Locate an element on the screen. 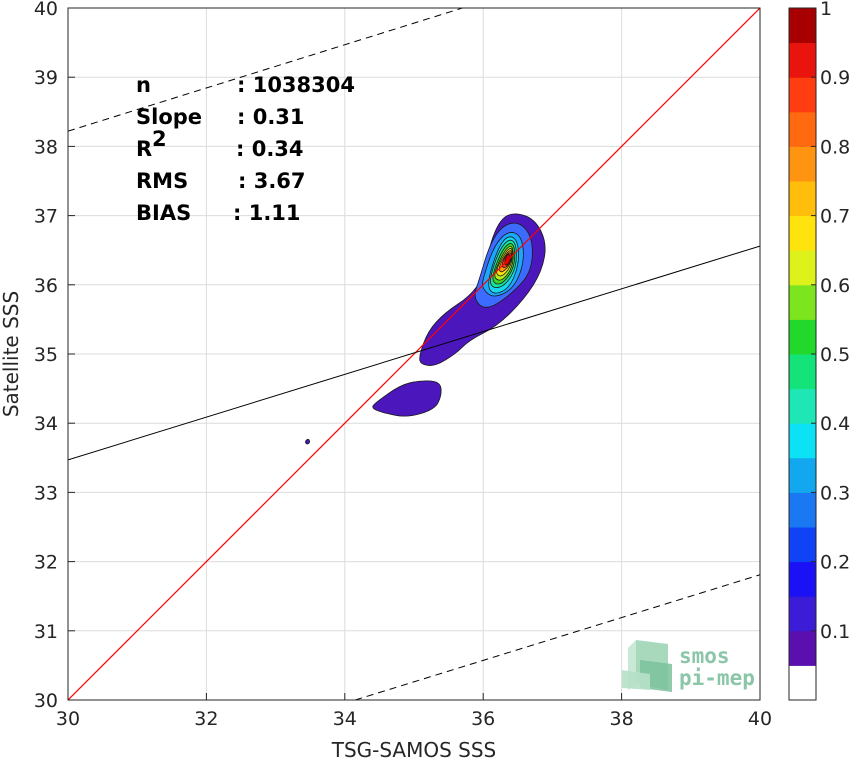 The height and width of the screenshot is (763, 855). y-tick-label: 40 is located at coordinates (46, 10).